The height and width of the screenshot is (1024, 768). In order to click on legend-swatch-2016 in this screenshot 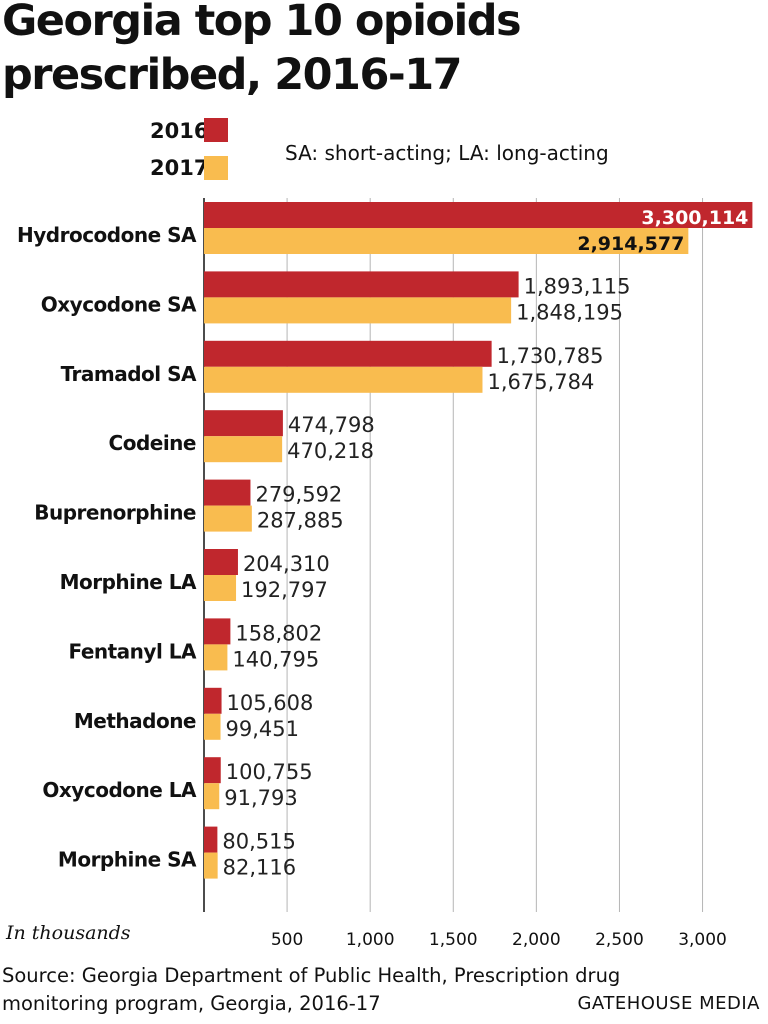, I will do `click(216, 130)`.